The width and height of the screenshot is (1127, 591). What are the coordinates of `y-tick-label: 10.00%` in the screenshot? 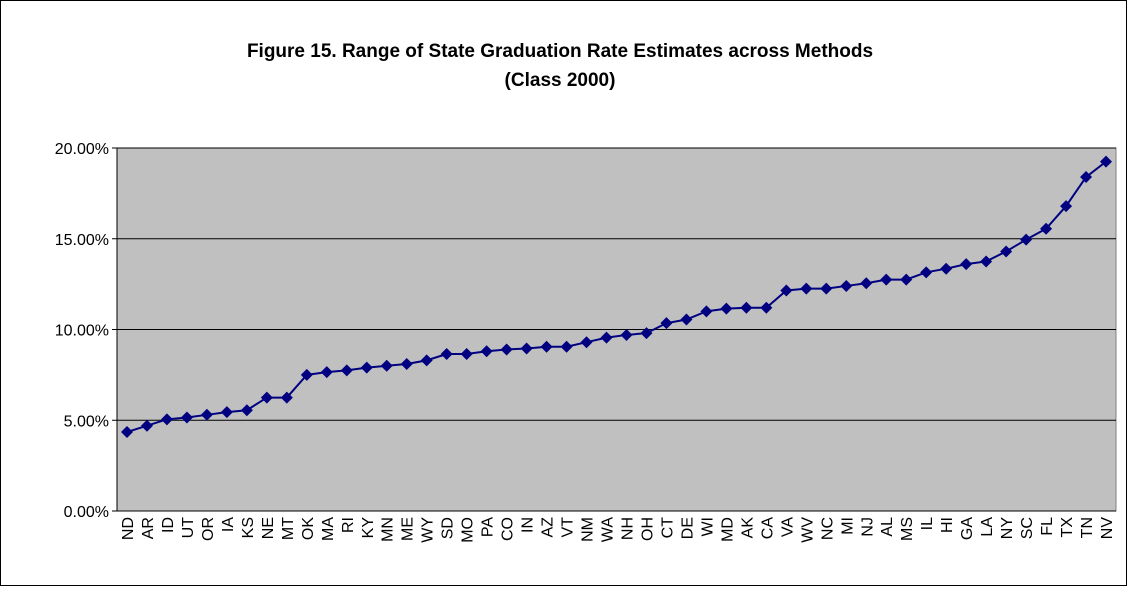 It's located at (82, 331).